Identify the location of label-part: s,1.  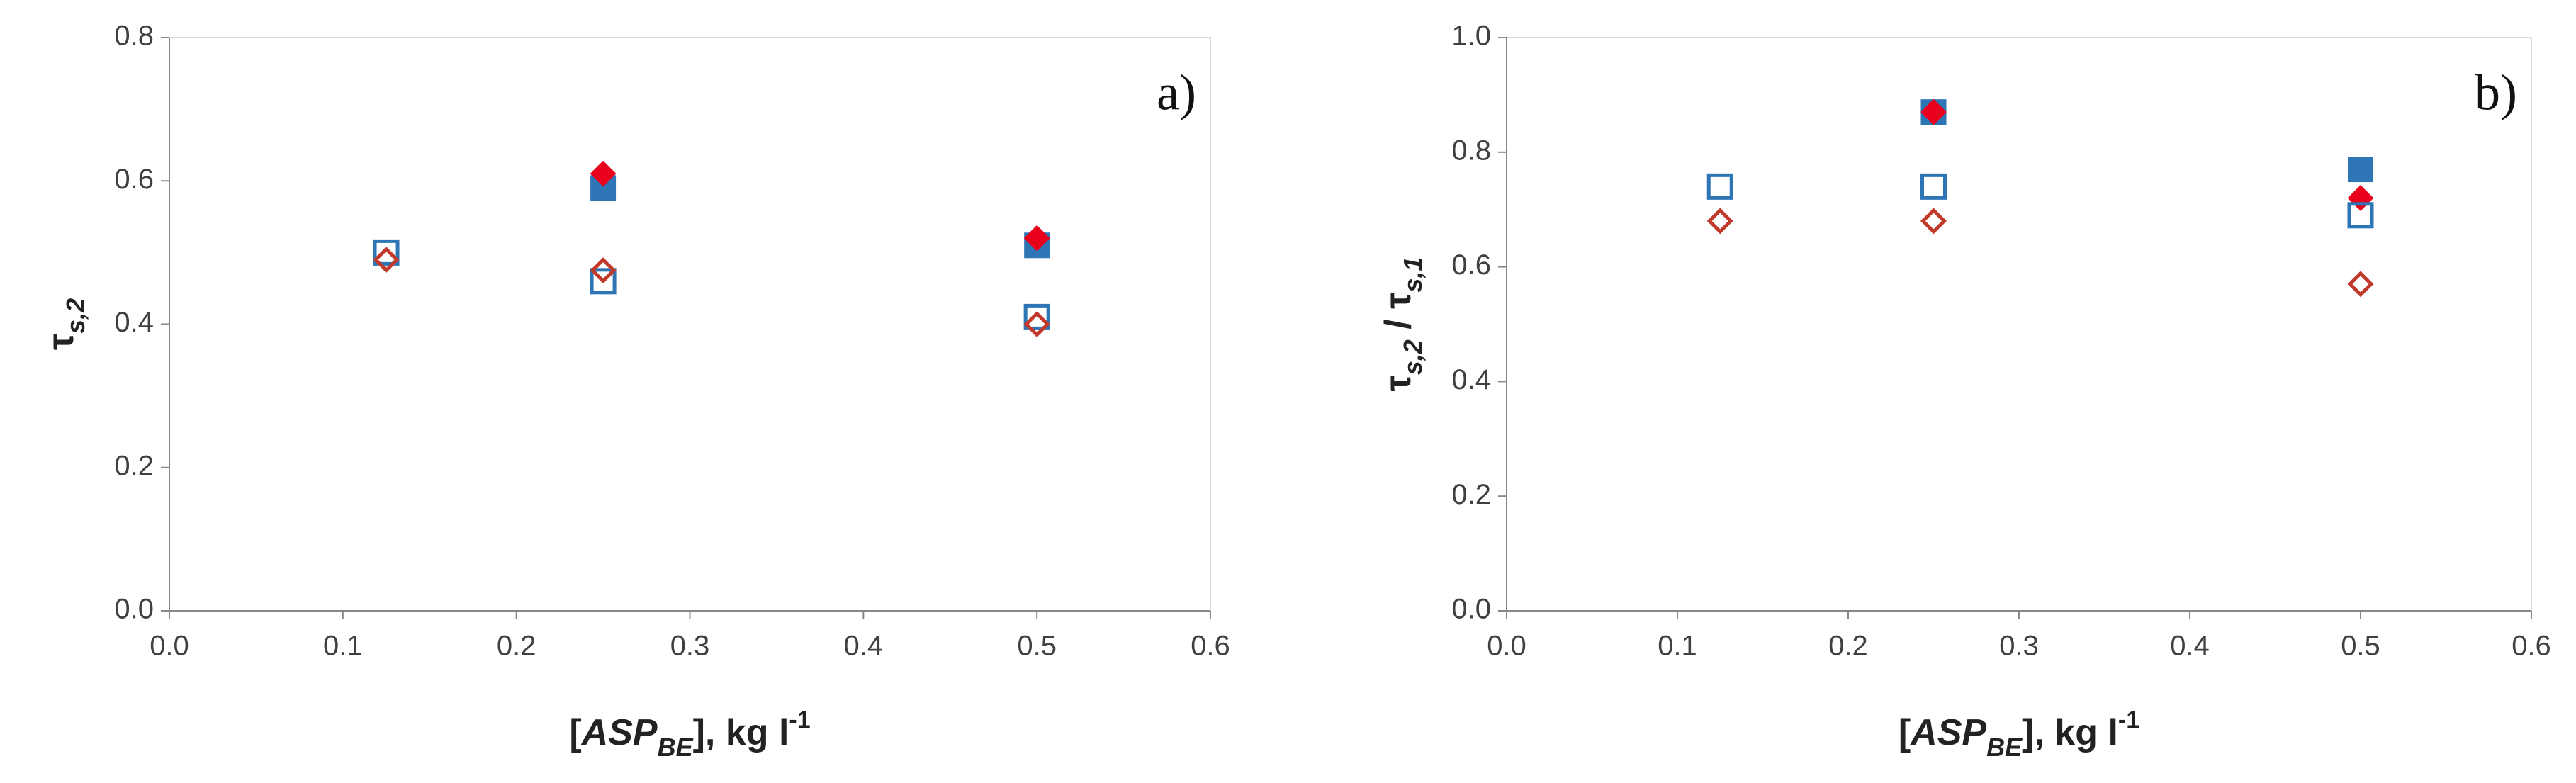
(1412, 275).